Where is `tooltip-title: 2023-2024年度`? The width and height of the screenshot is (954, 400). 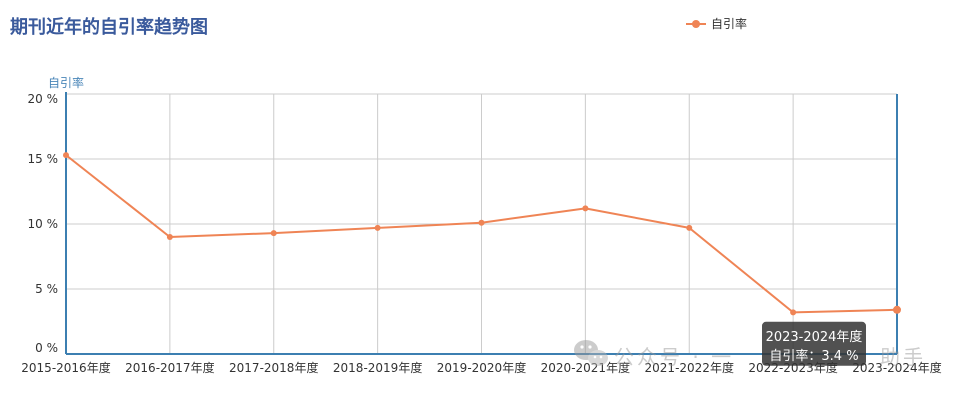
tooltip-title: 2023-2024年度 is located at coordinates (814, 337).